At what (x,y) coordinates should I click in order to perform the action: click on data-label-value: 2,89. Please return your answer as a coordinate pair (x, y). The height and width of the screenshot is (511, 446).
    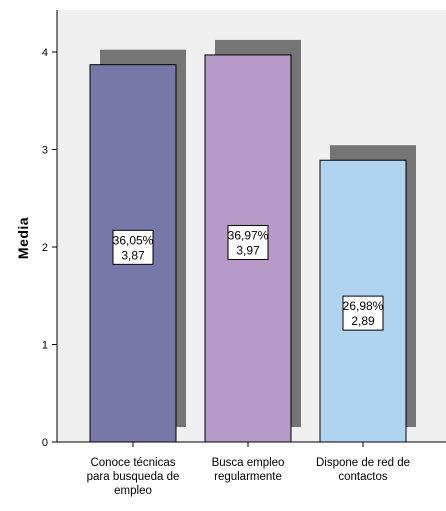
    Looking at the image, I should click on (363, 321).